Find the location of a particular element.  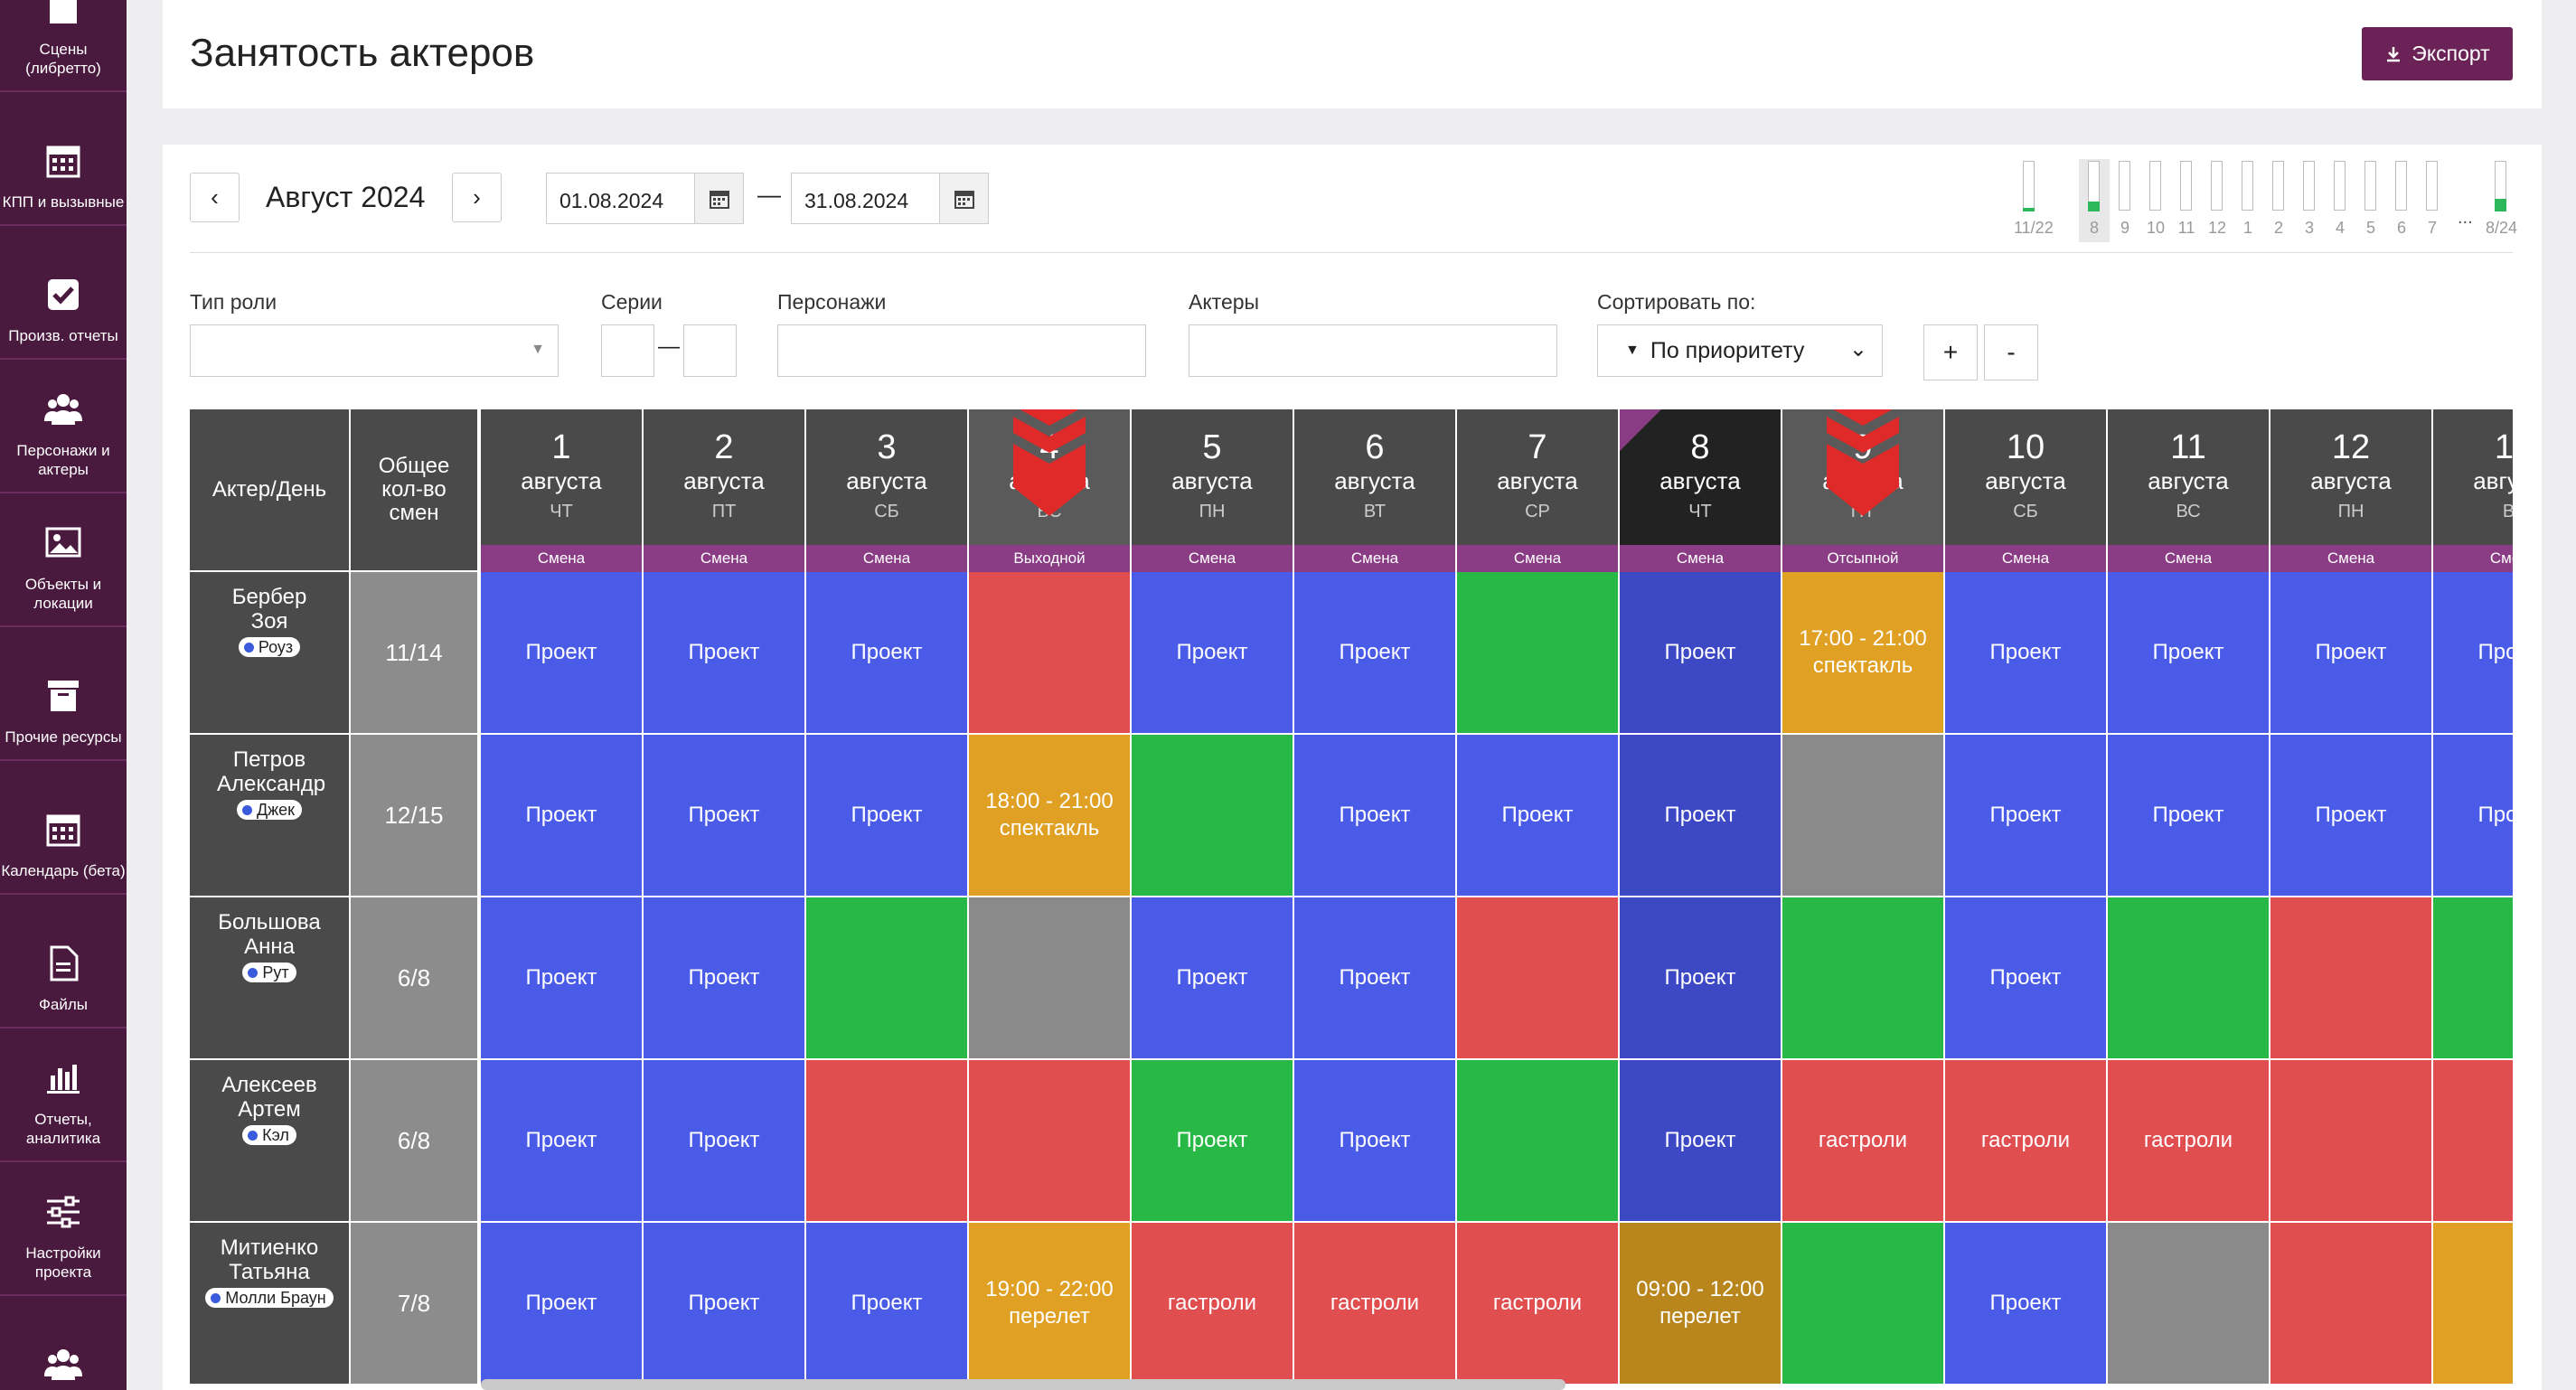

horizontal-scrollbar is located at coordinates (1023, 1384).